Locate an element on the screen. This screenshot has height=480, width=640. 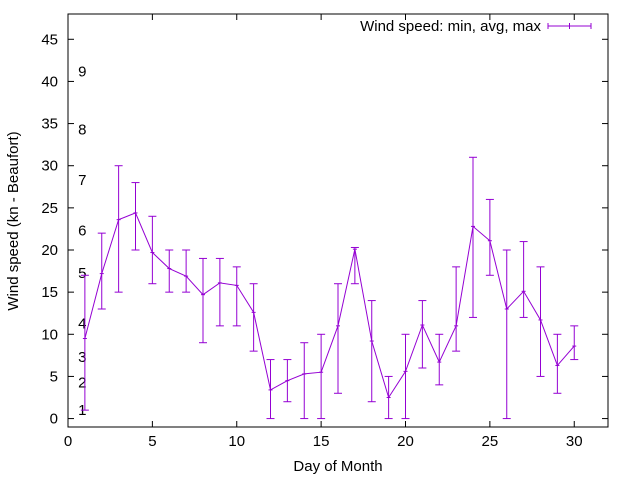
y-tick-label: 10 is located at coordinates (49, 334).